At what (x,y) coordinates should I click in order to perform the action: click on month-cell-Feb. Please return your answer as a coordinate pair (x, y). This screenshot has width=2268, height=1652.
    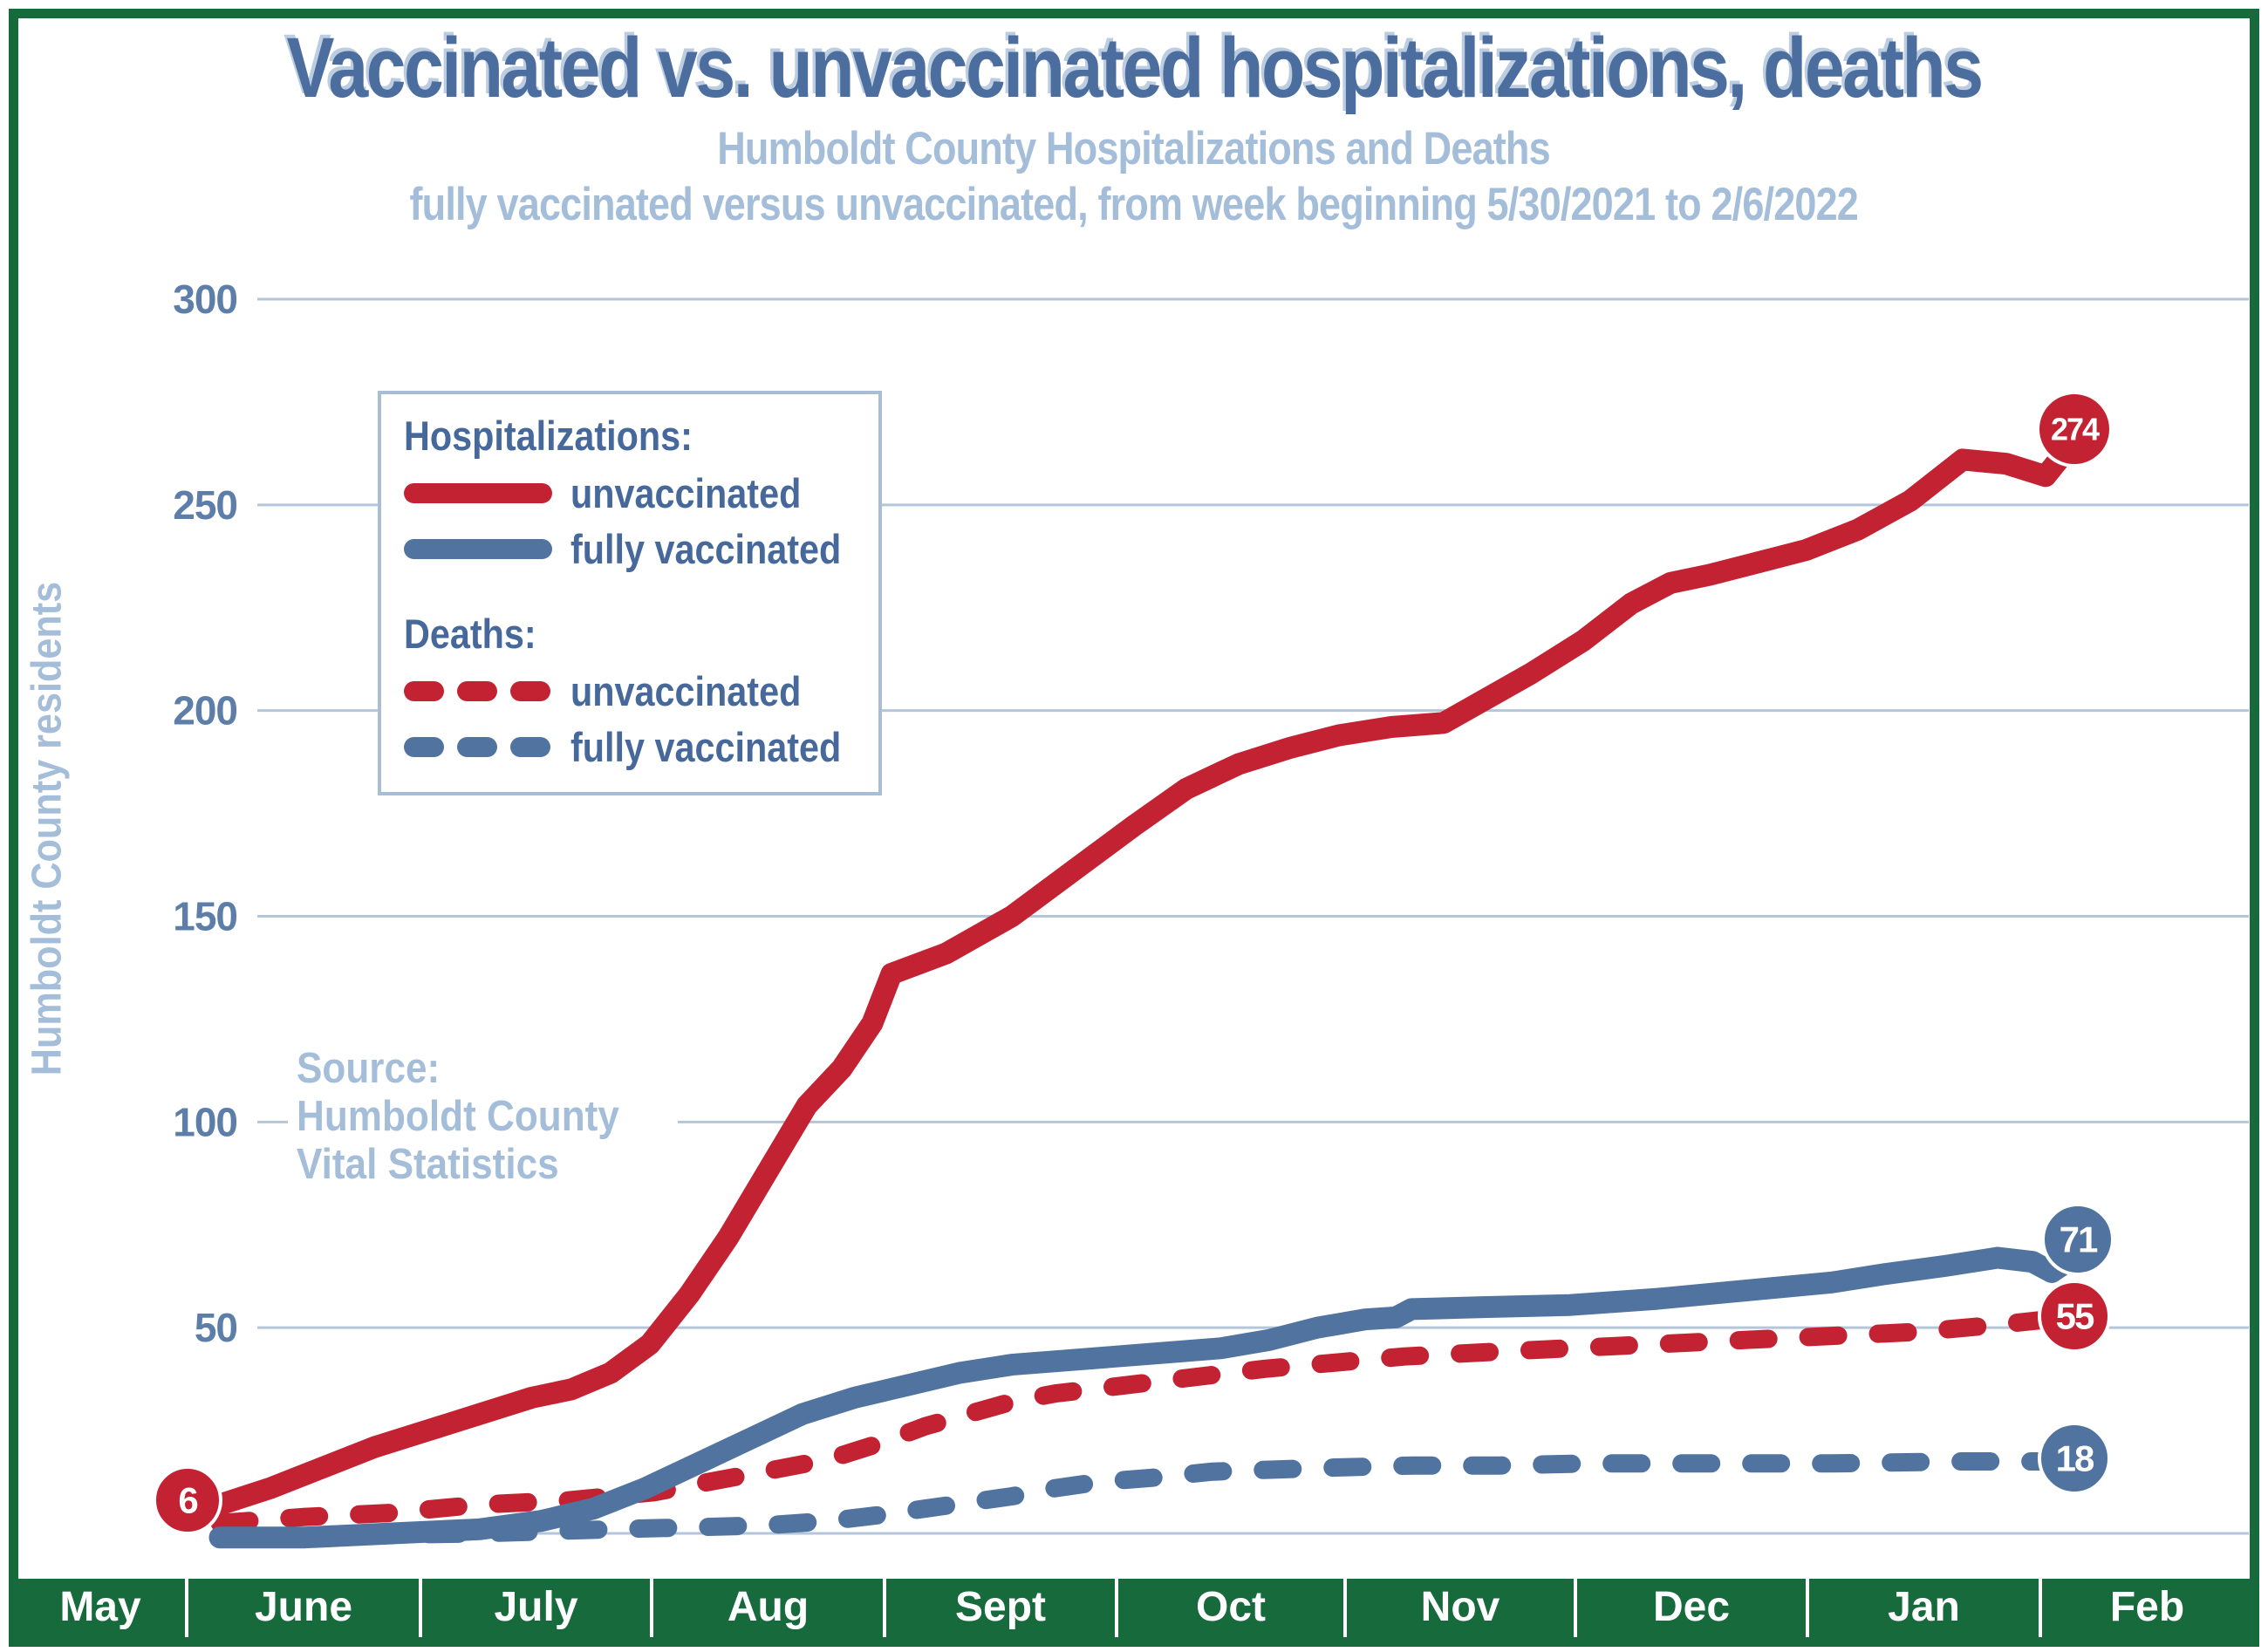
    Looking at the image, I should click on (2147, 1609).